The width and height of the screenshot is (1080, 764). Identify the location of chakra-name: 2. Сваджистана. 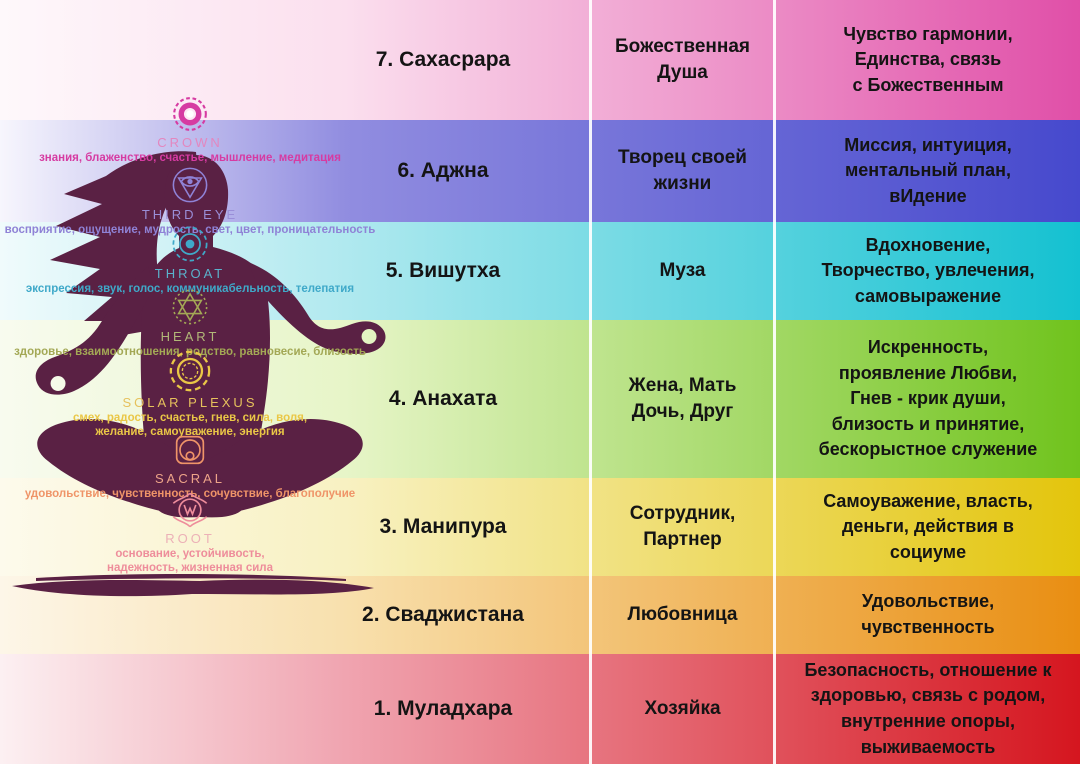
(443, 614).